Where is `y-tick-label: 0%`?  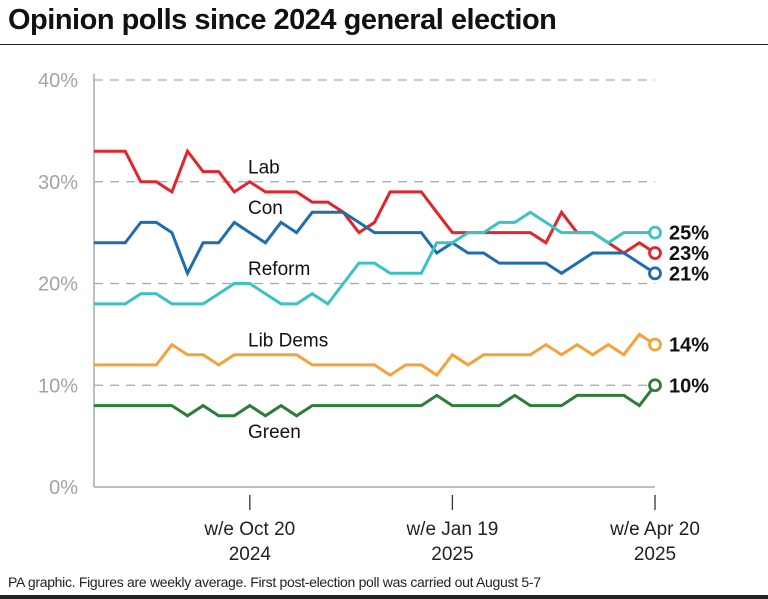 y-tick-label: 0% is located at coordinates (63, 488).